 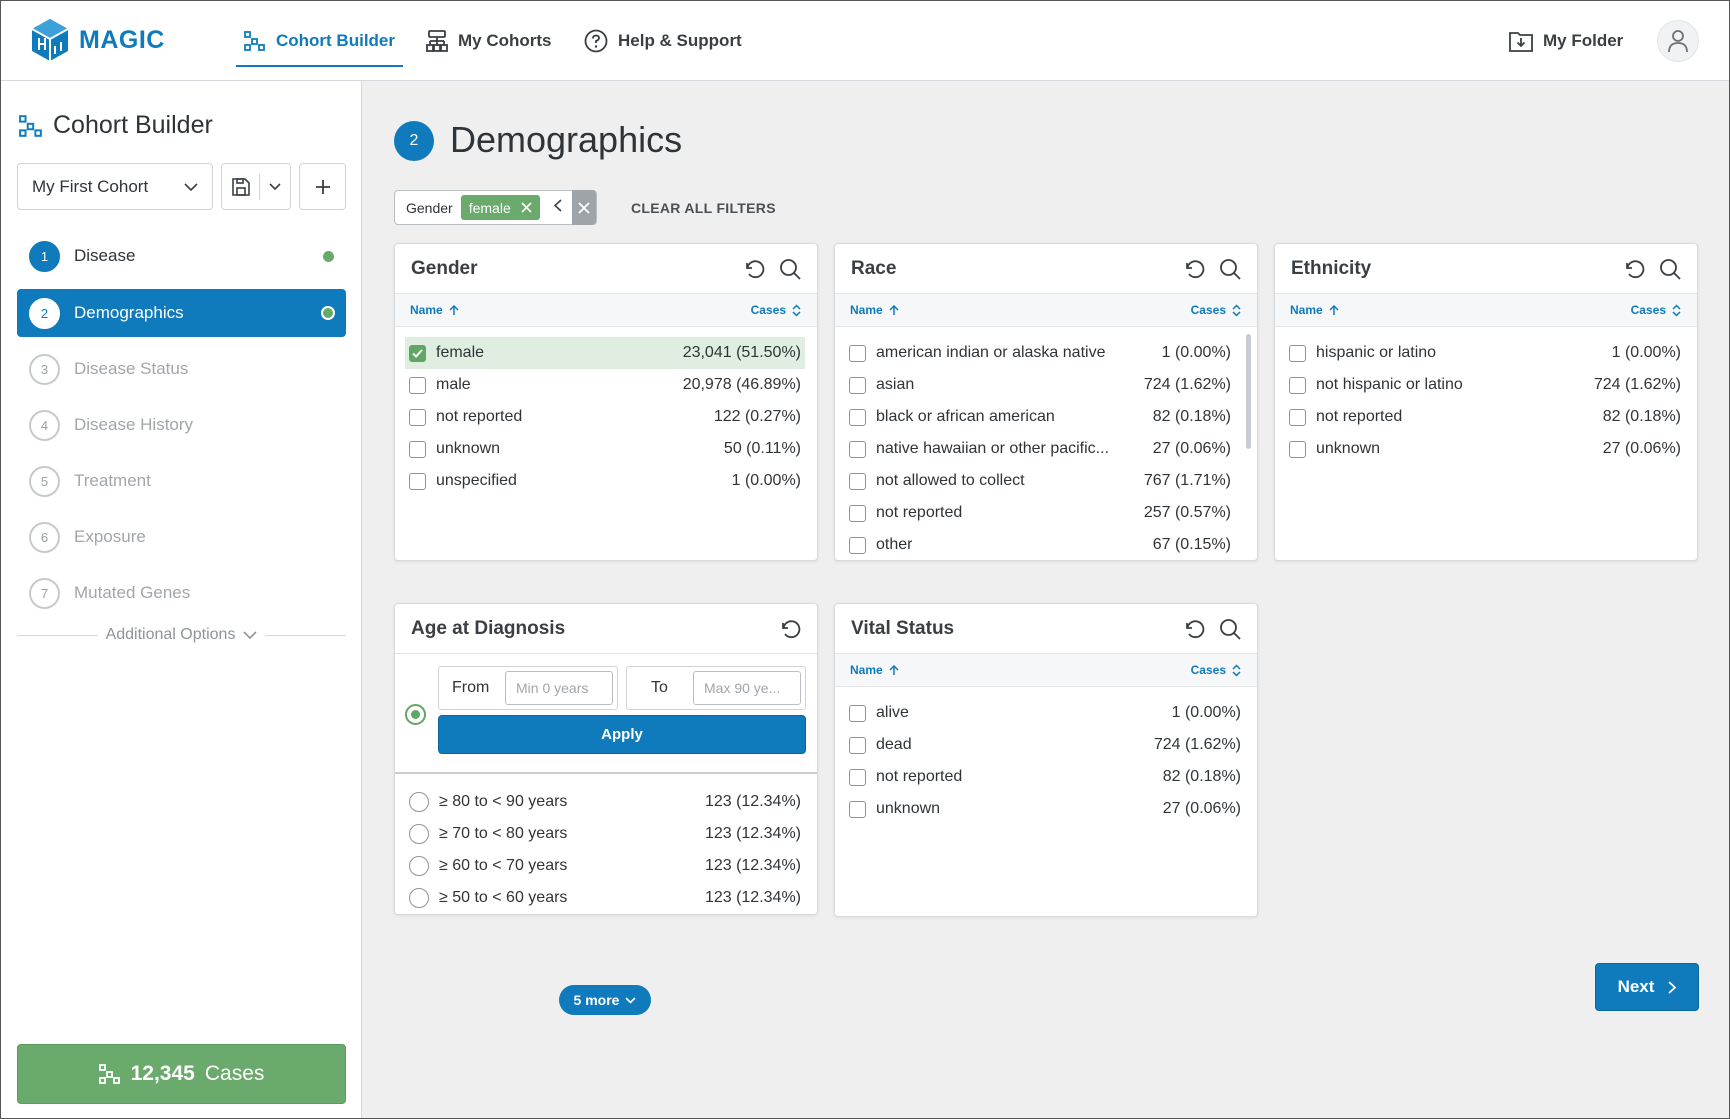 I want to click on close-icon, so click(x=526, y=207).